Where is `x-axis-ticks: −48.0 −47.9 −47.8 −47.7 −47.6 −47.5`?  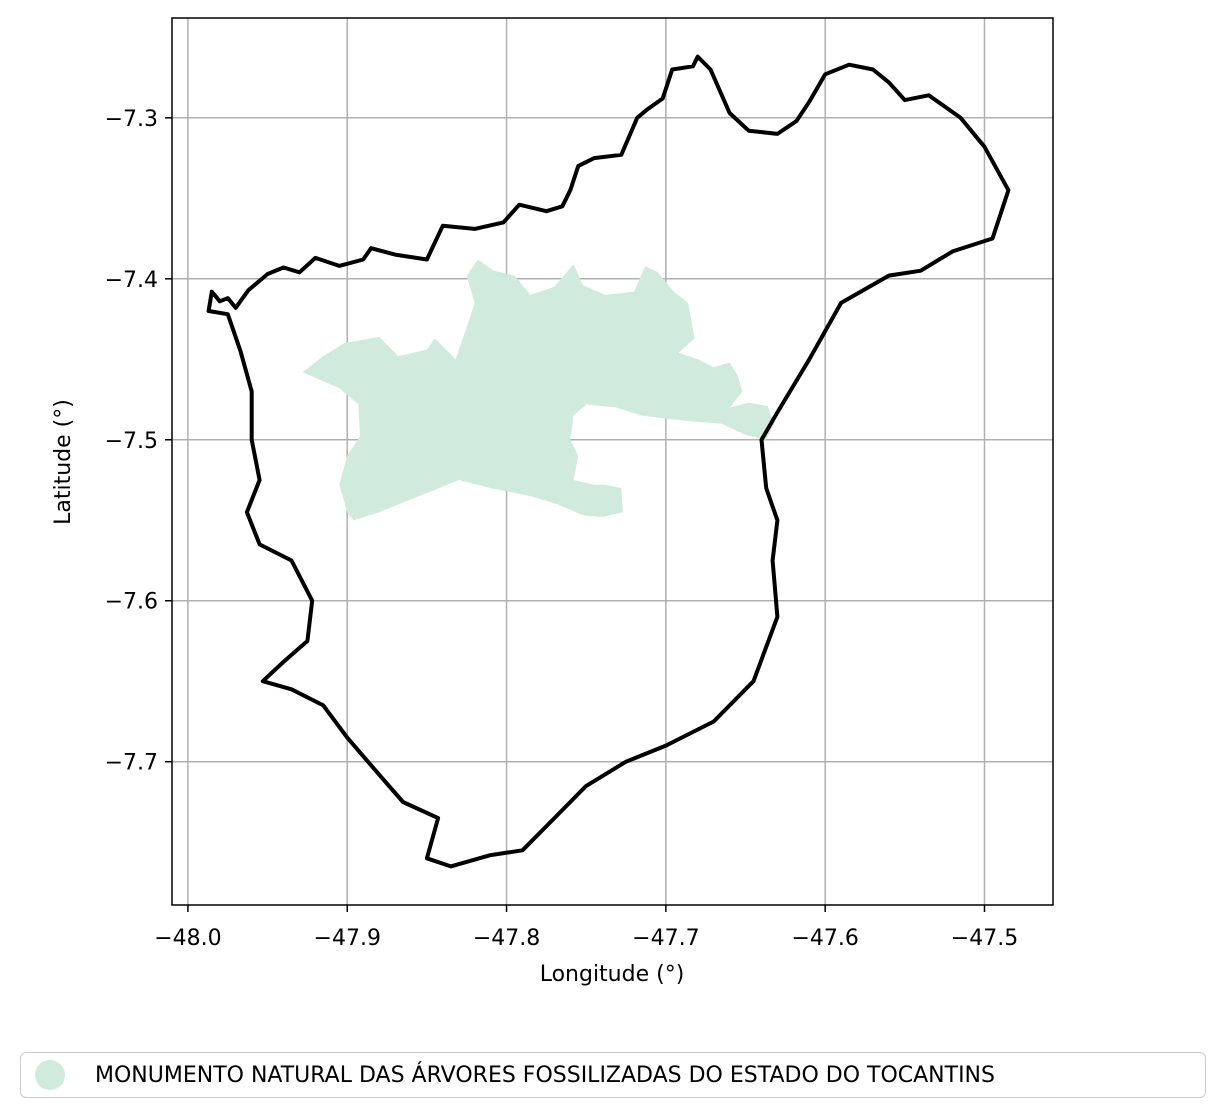
x-axis-ticks: −48.0 −47.9 −47.8 −47.7 −47.6 −47.5 is located at coordinates (586, 928).